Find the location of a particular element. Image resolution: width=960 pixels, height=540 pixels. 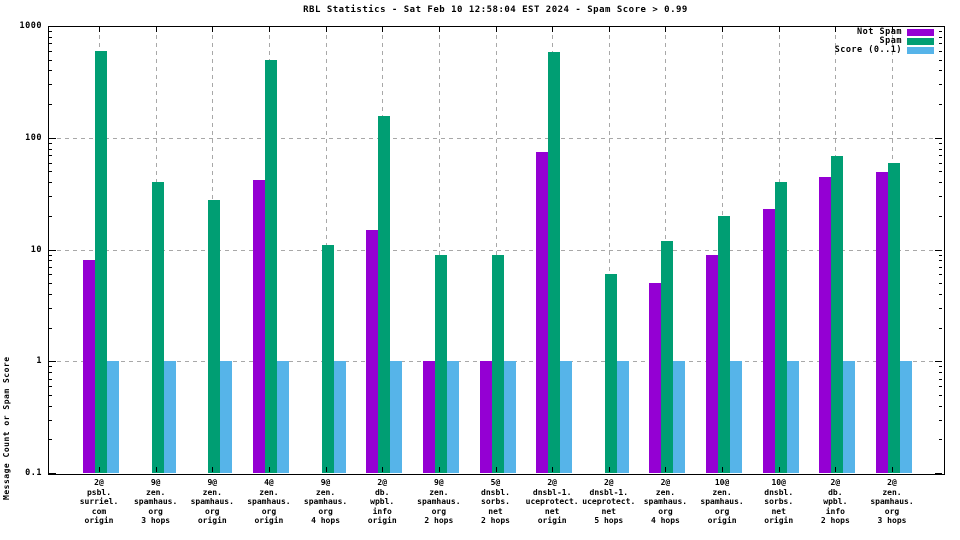

x-category-line: 5@ is located at coordinates (495, 482).